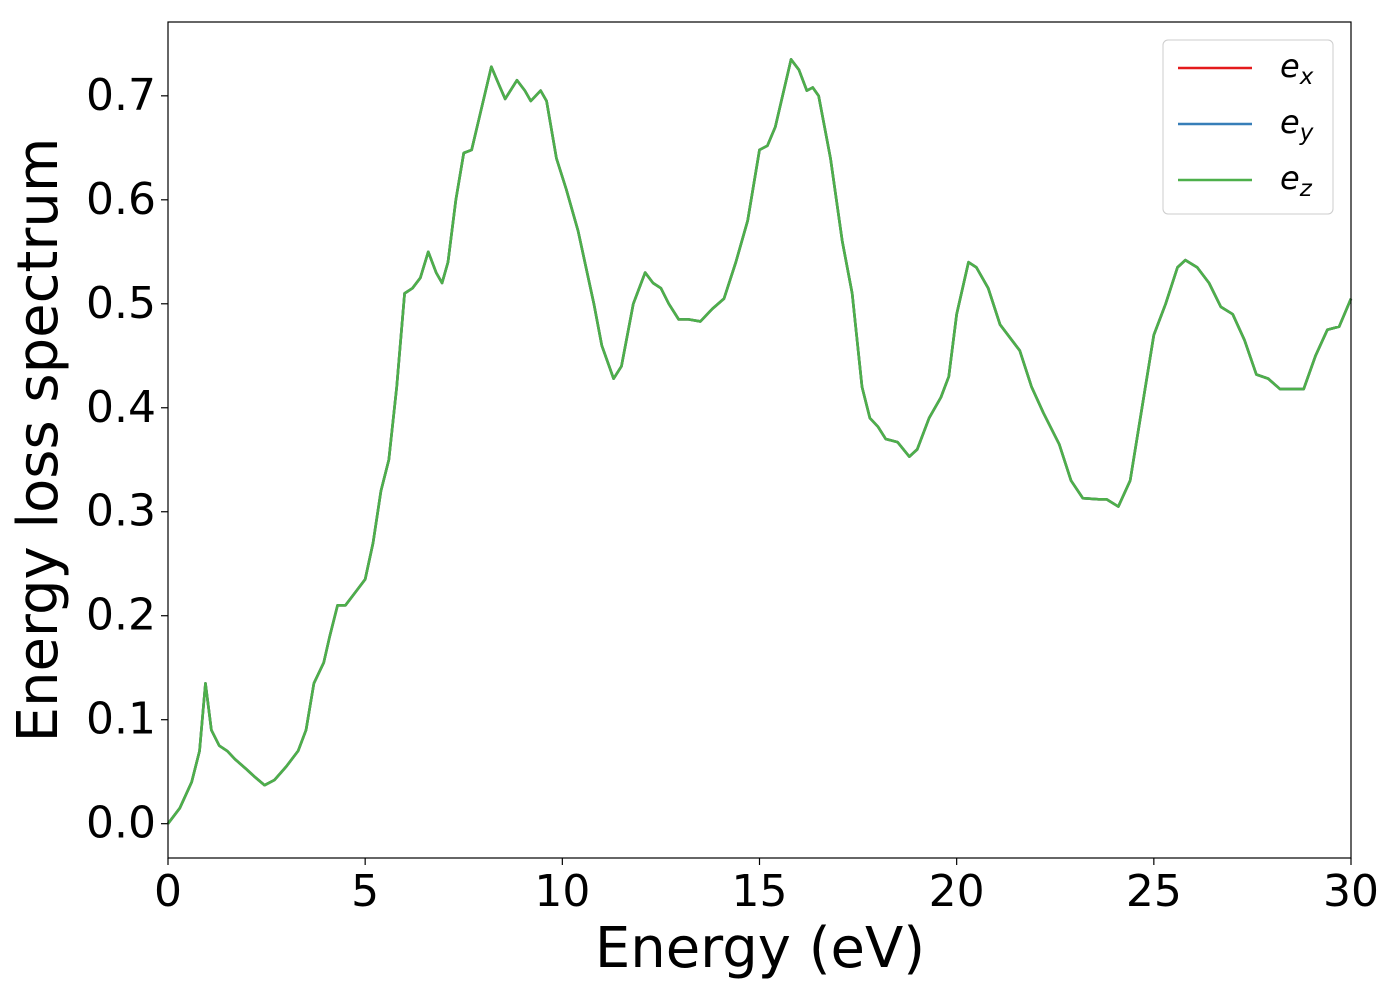 The height and width of the screenshot is (1000, 1400). I want to click on y-tick-label: 0.6, so click(121, 199).